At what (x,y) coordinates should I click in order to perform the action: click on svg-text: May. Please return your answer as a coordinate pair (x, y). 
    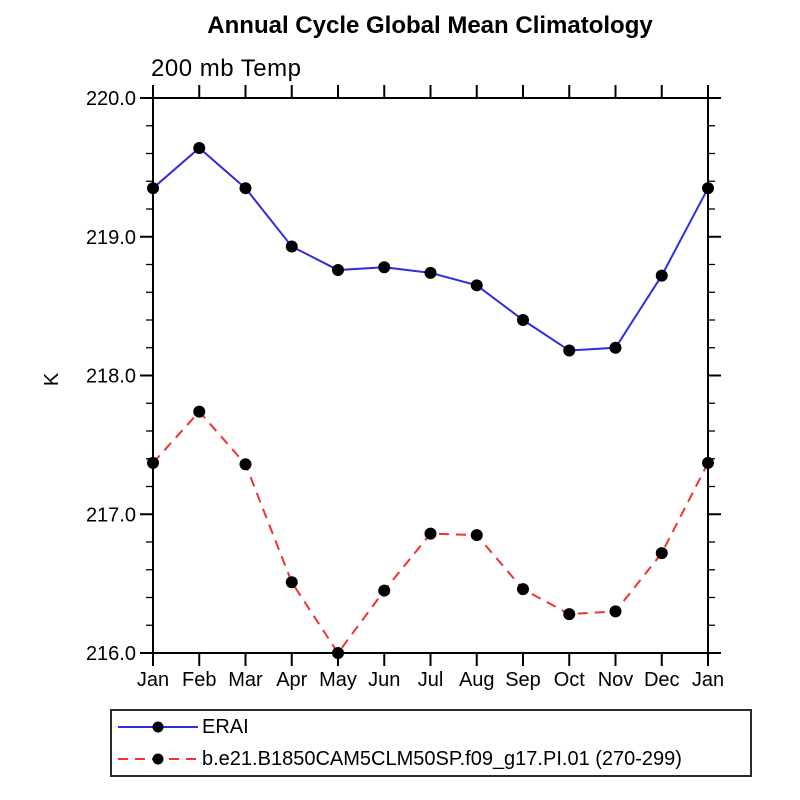
    Looking at the image, I should click on (338, 680).